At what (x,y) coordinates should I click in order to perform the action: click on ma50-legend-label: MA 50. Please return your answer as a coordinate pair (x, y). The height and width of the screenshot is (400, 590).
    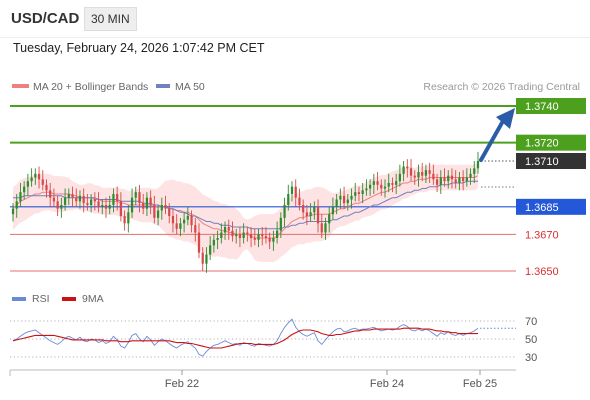
    Looking at the image, I should click on (190, 87).